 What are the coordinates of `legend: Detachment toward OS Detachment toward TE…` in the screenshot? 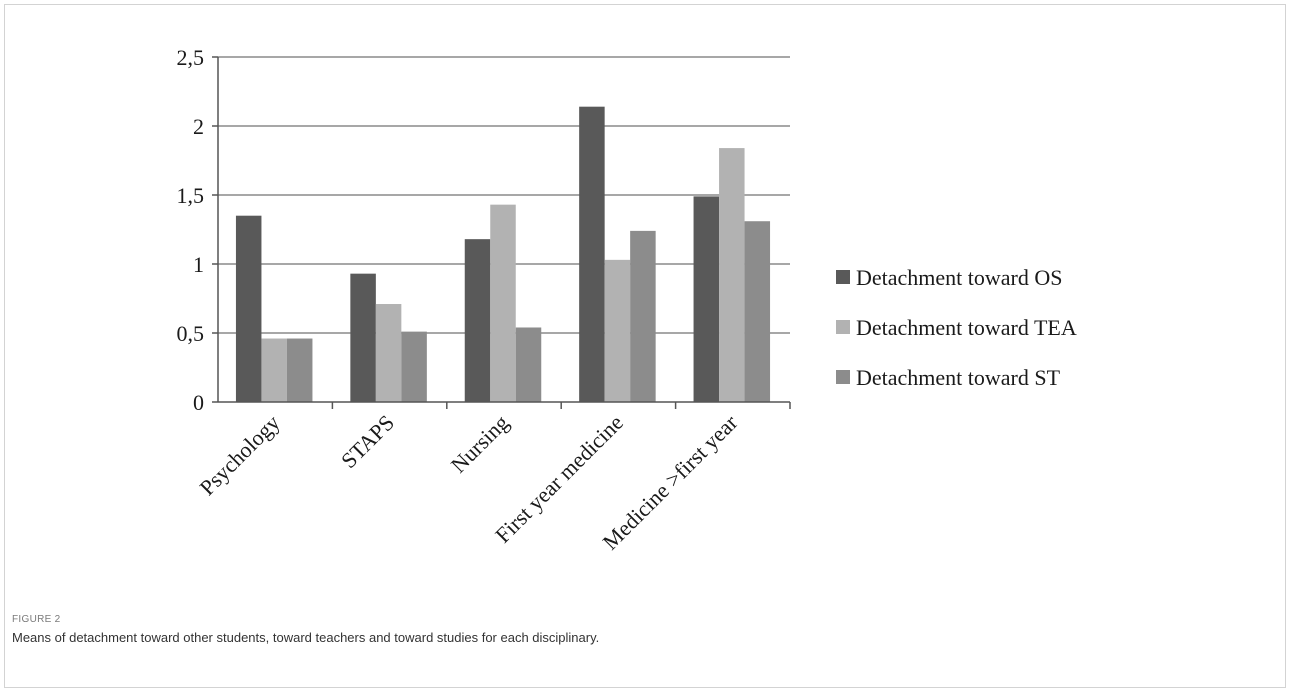 It's located at (956, 327).